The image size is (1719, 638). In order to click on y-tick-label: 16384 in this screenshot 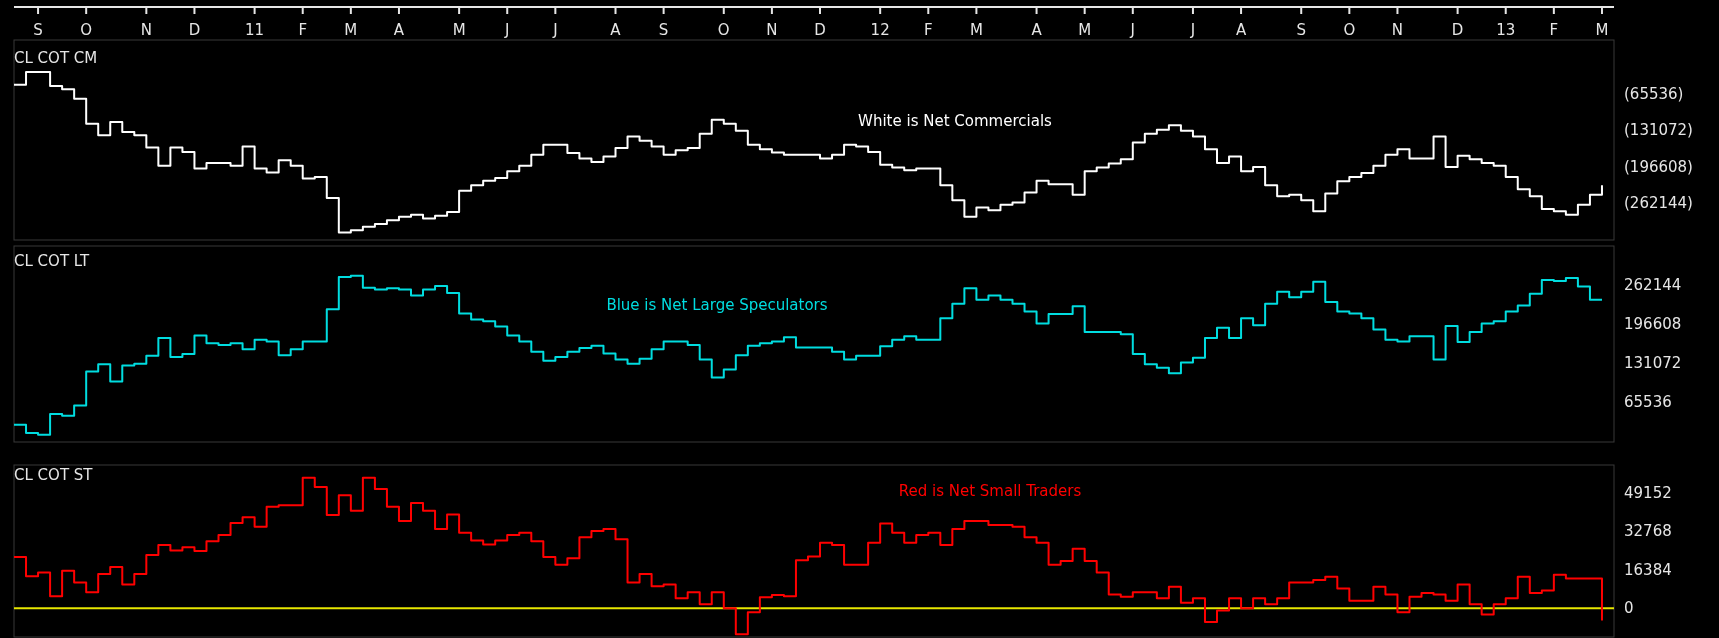, I will do `click(1648, 569)`.